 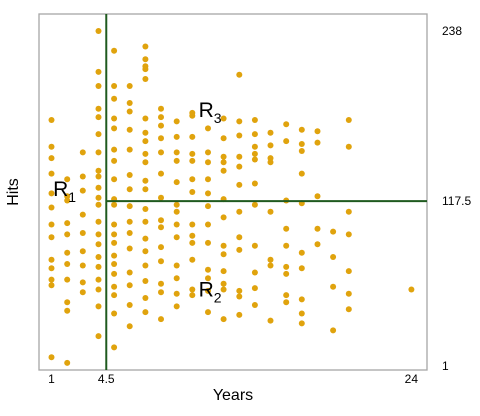 I want to click on region-label-subscript: 1, so click(x=72, y=197).